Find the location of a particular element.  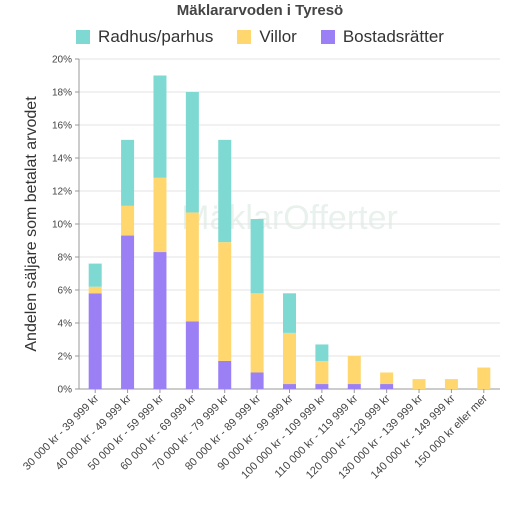

y-tick-label: 6% is located at coordinates (65, 291).